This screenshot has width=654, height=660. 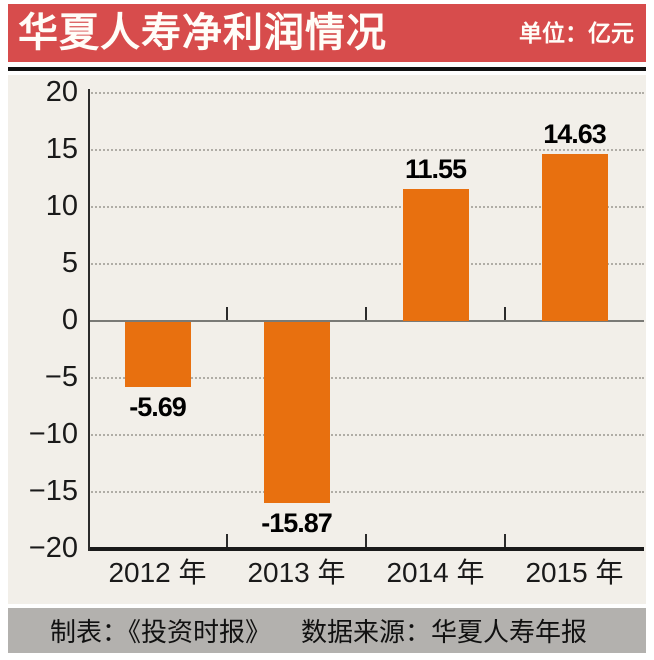 I want to click on header-banner: 华夏人寿净利润情况 单位：亿元, so click(x=327, y=33).